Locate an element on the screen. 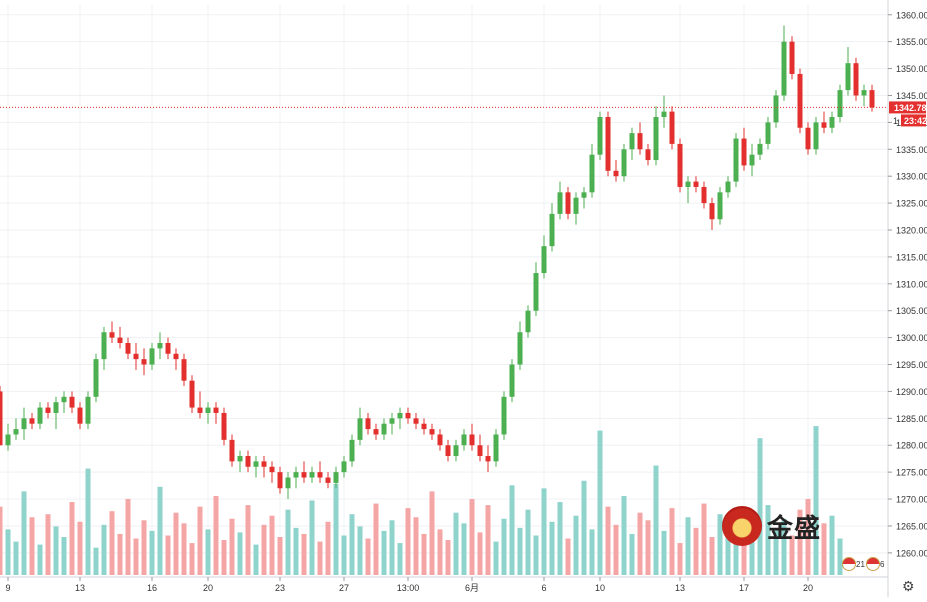 The width and height of the screenshot is (927, 602). price-tick-label: 1265.00 is located at coordinates (911, 526).